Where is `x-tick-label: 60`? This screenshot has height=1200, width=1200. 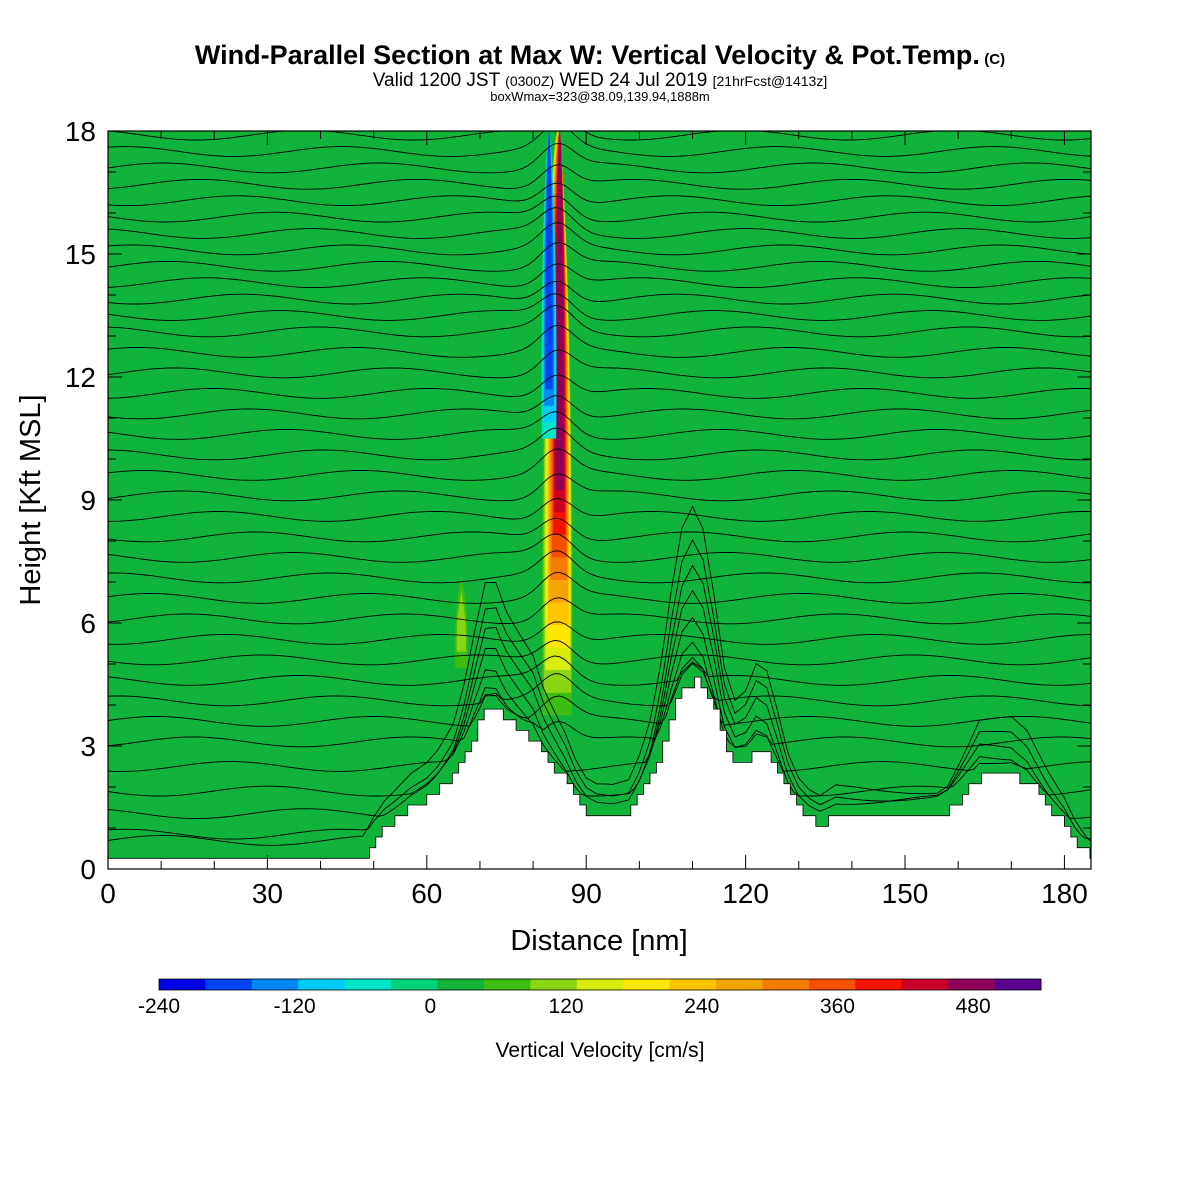 x-tick-label: 60 is located at coordinates (426, 893).